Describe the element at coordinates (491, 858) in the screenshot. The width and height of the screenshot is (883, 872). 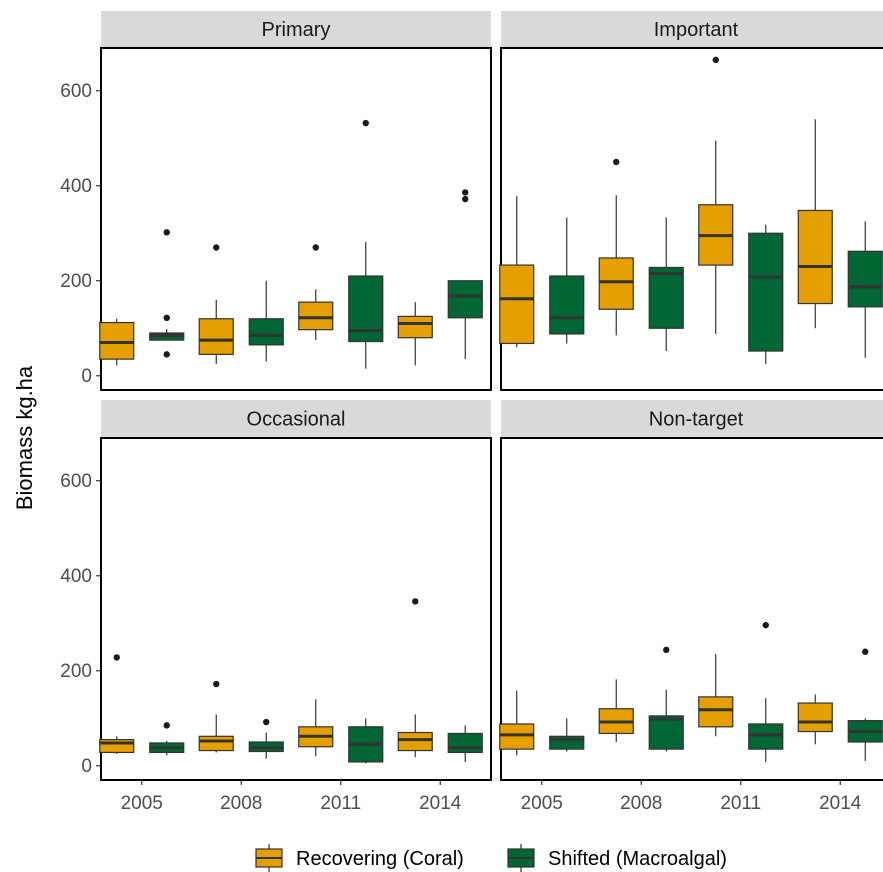
I see `legend: Recovering (Coral) Shifted (Macroalgal)` at that location.